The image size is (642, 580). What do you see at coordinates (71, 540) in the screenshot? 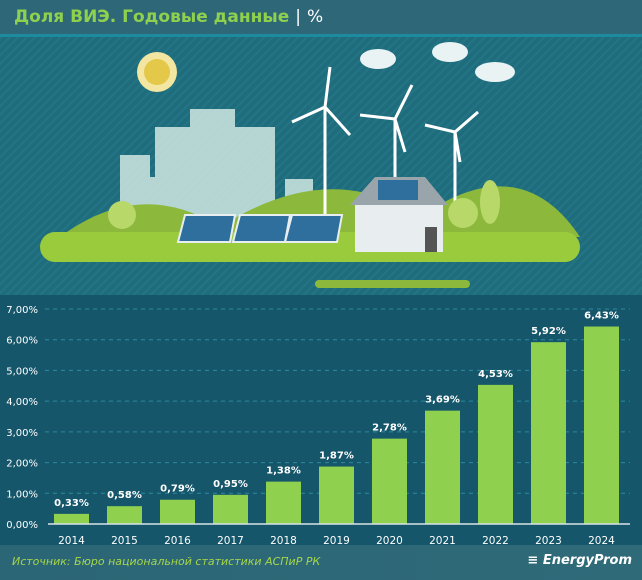
I see `x-tick-label: 2014` at bounding box center [71, 540].